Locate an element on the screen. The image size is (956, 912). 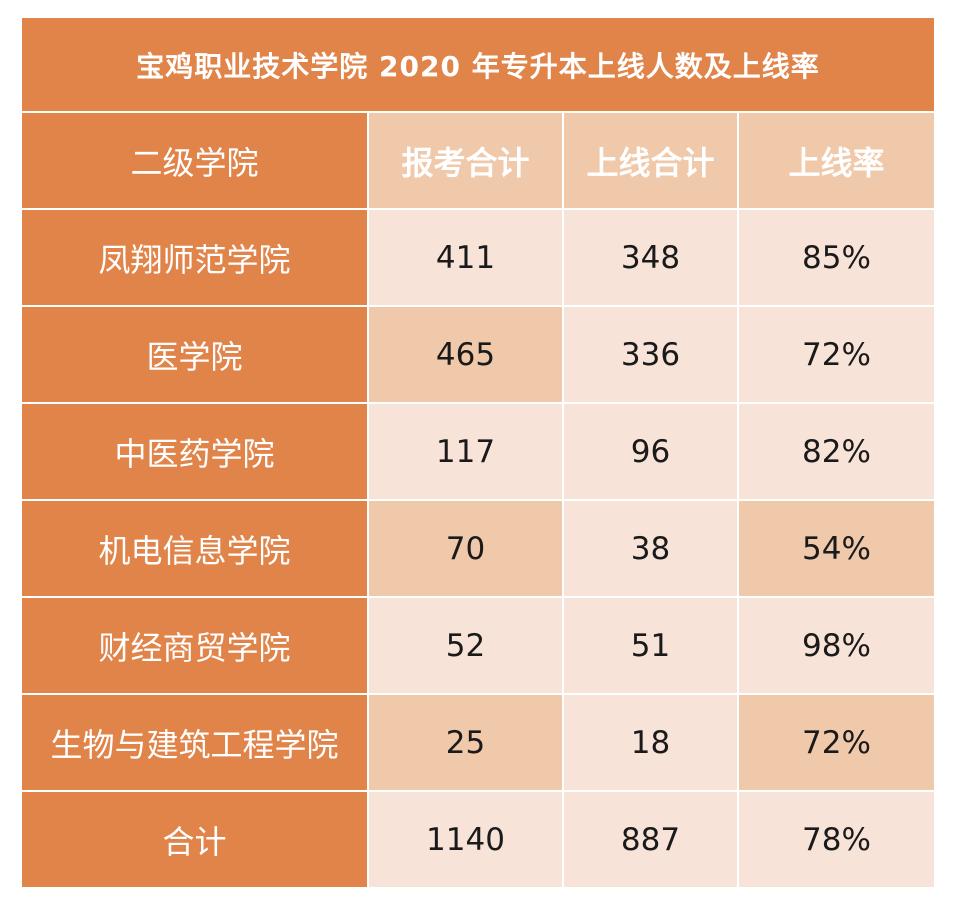
table-row: 生物与建筑工程学院 25 18 72% is located at coordinates (478, 743).